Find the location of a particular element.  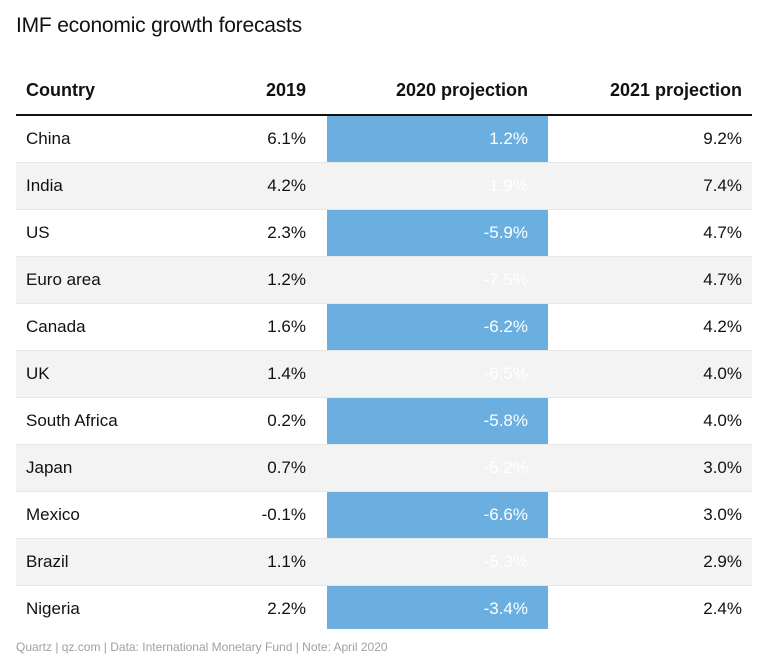

cell-value-2019: 0.7% is located at coordinates (286, 467).